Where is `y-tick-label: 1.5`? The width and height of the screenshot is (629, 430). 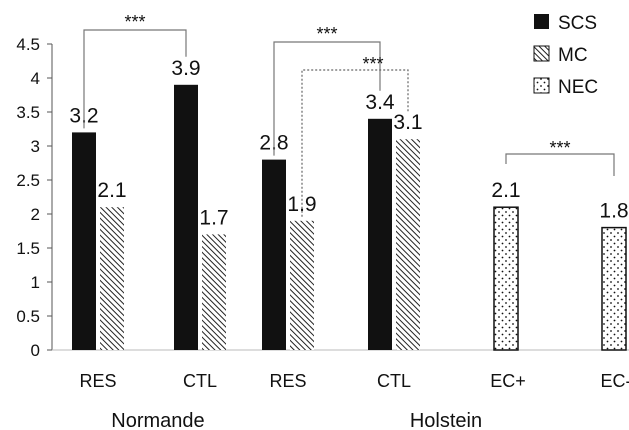
y-tick-label: 1.5 is located at coordinates (28, 248).